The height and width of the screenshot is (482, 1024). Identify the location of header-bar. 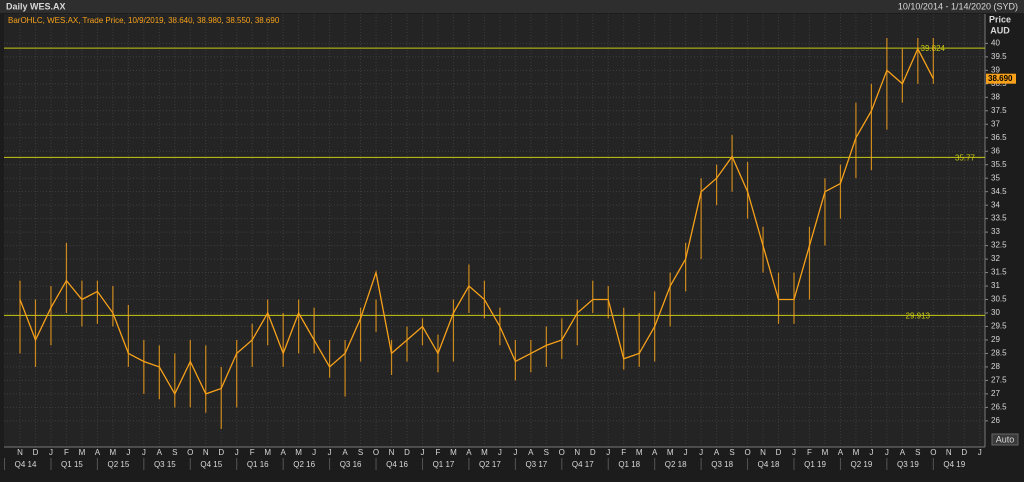
(512, 6).